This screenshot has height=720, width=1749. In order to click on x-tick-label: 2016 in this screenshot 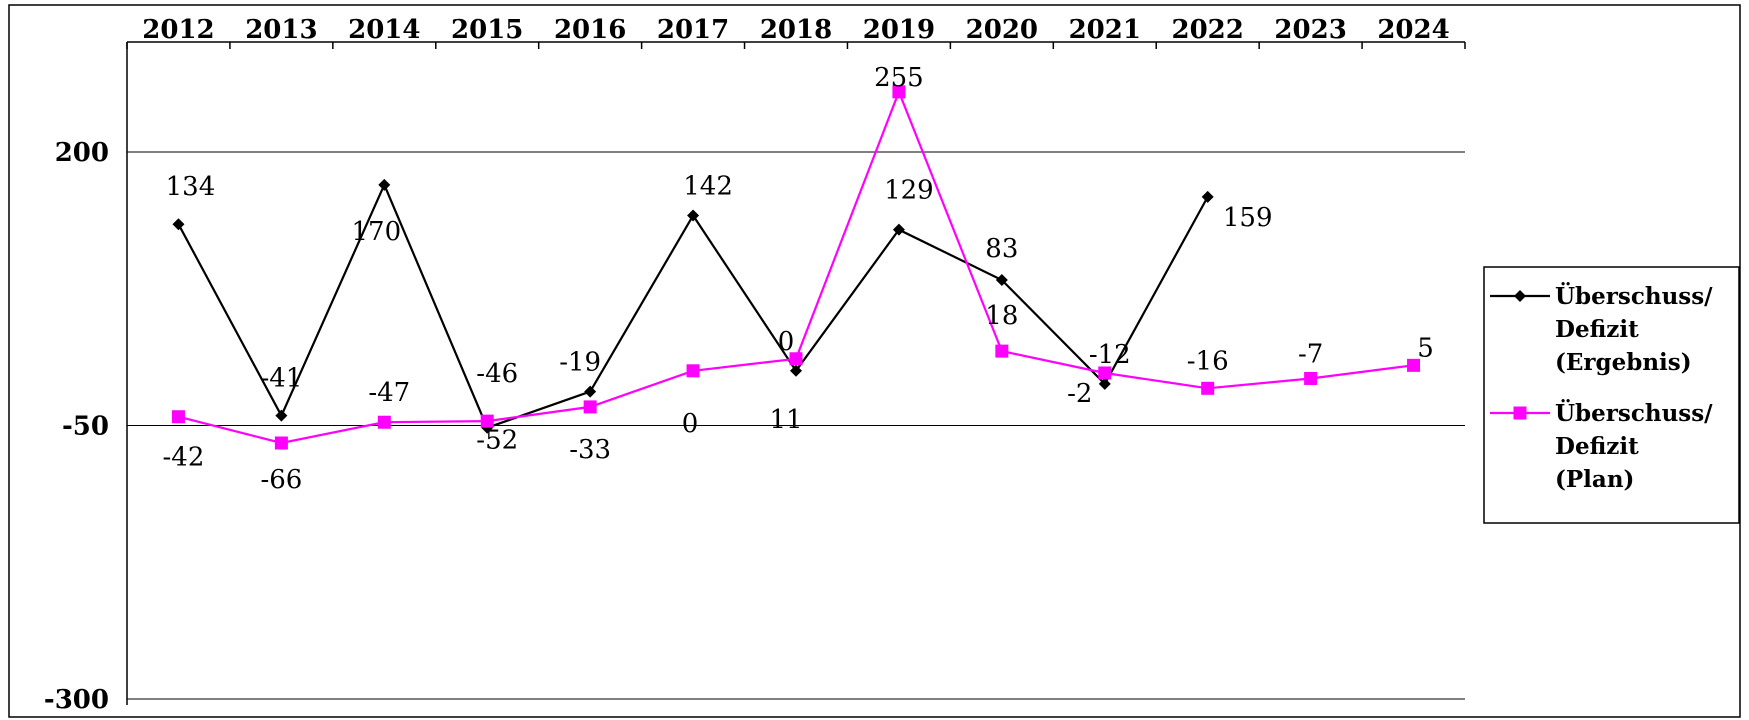, I will do `click(590, 30)`.